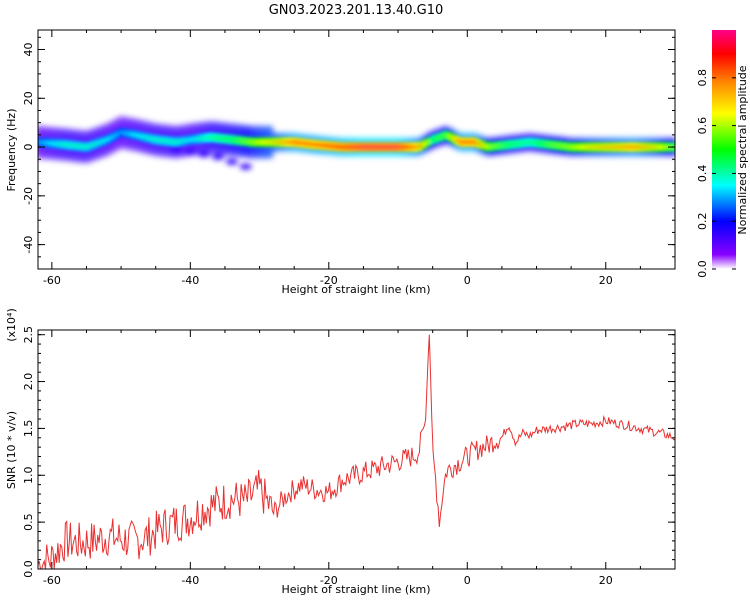  Describe the element at coordinates (28, 50) in the screenshot. I see `spectrogram-y-tick-label: 40` at that location.